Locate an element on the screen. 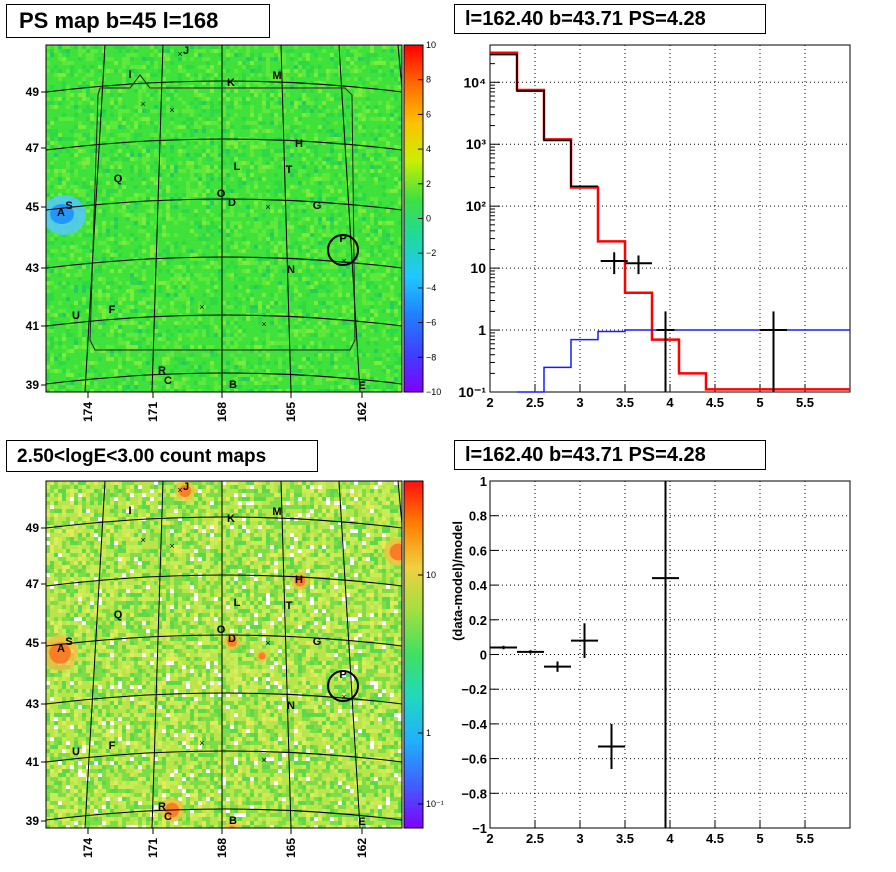 The width and height of the screenshot is (896, 872). colorbar-tick-label: 4 is located at coordinates (428, 149).